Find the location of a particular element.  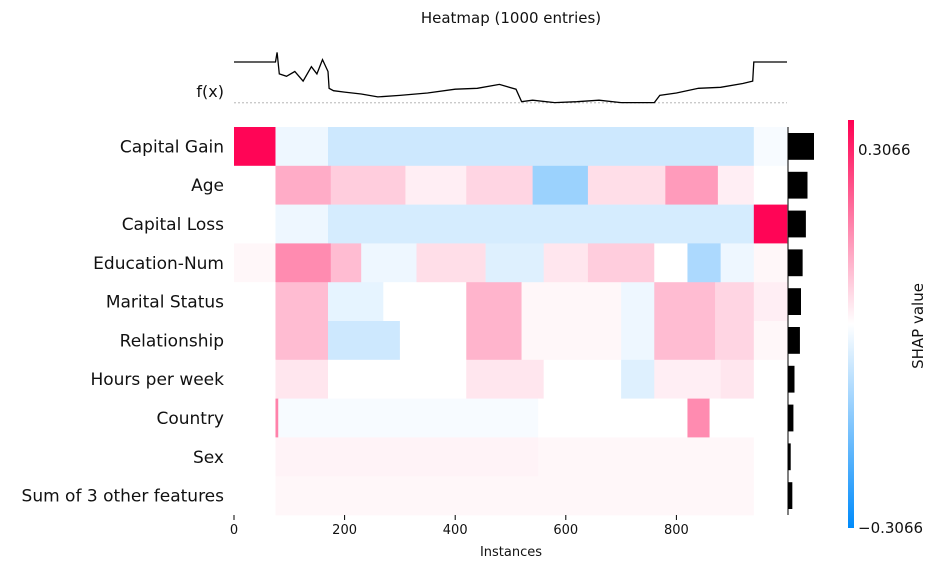

feature-label: Capital Gain is located at coordinates (172, 147).